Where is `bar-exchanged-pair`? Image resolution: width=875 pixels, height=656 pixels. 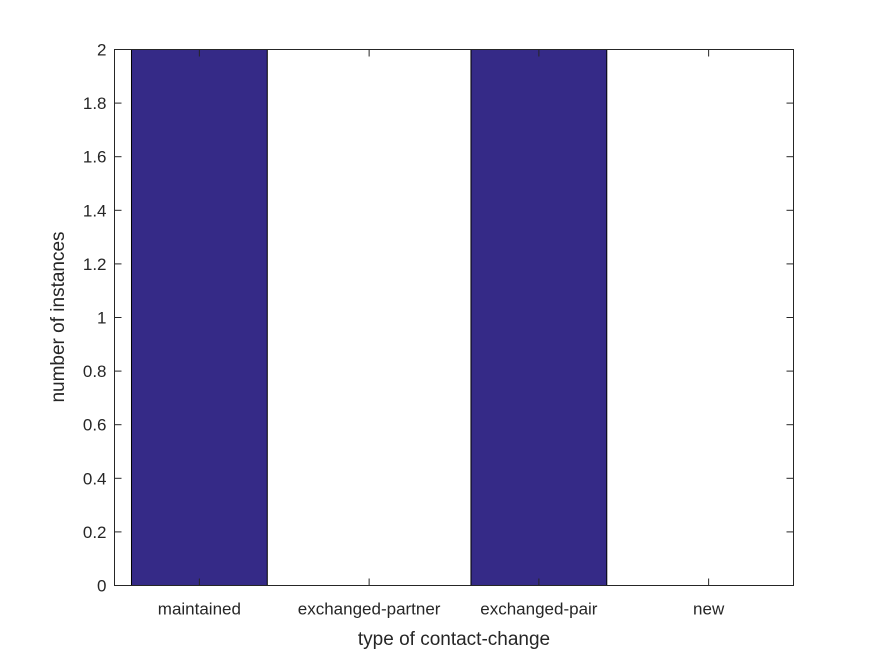
bar-exchanged-pair is located at coordinates (539, 317).